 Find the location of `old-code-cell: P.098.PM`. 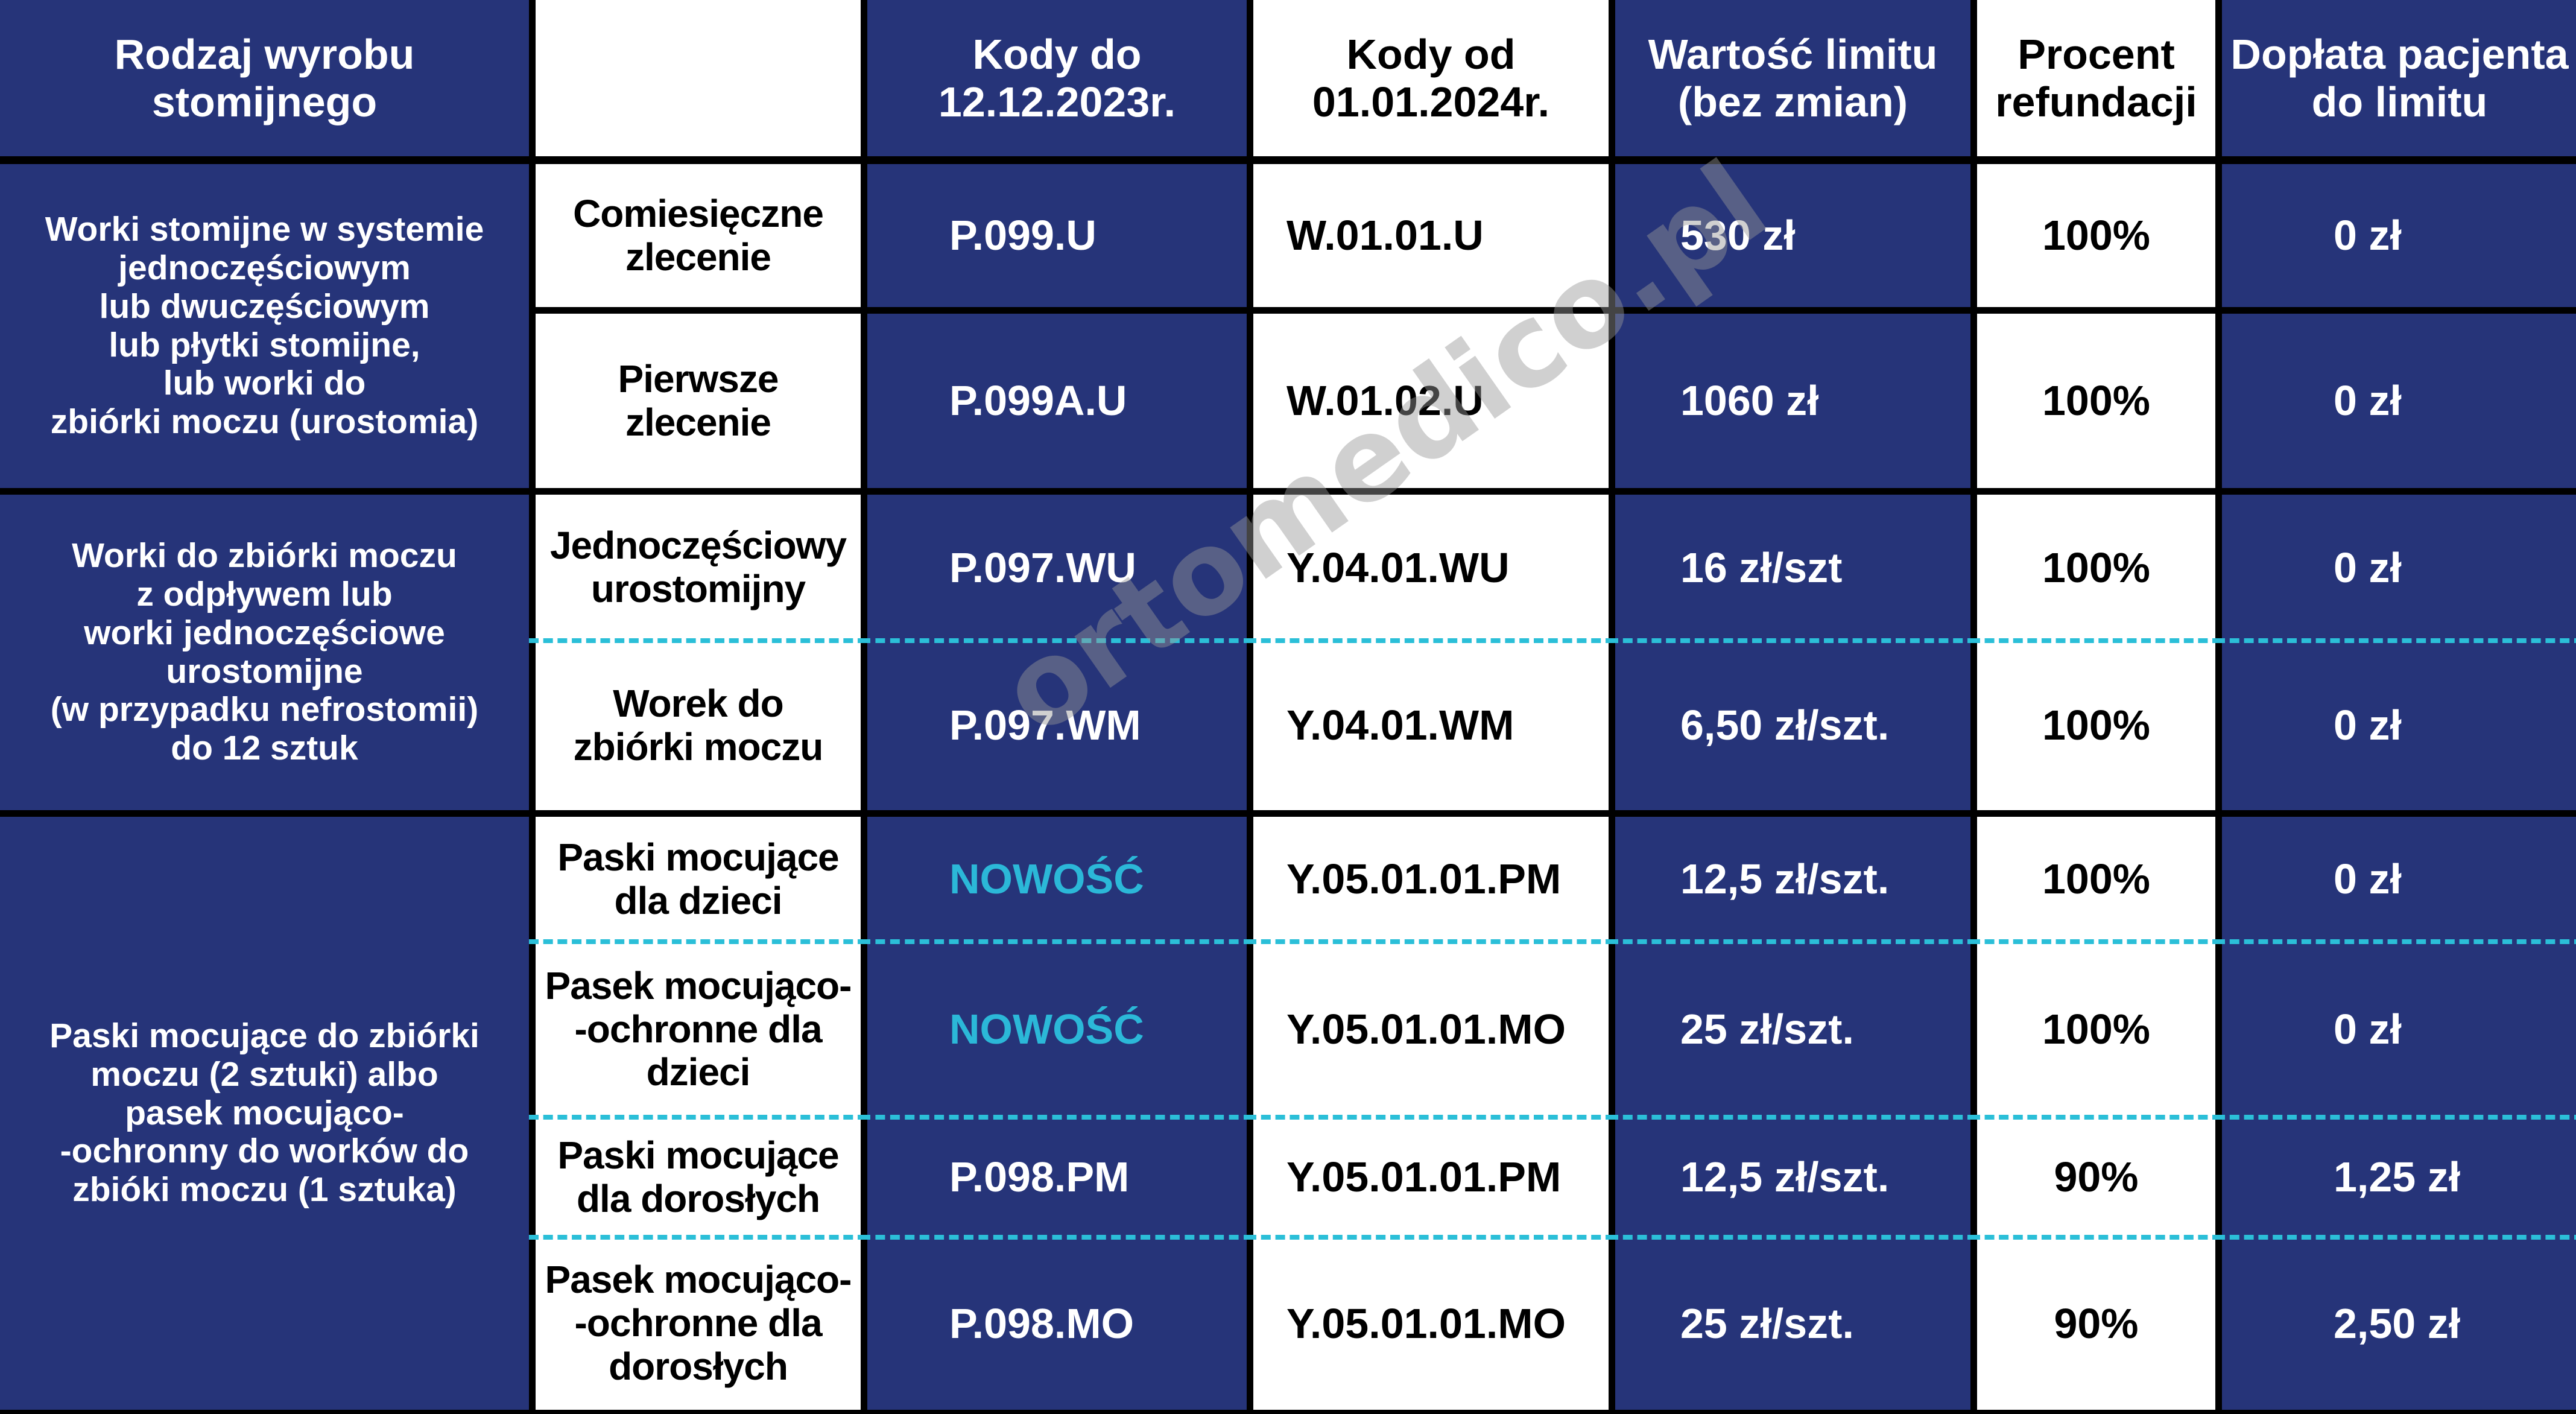

old-code-cell: P.098.PM is located at coordinates (1057, 1176).